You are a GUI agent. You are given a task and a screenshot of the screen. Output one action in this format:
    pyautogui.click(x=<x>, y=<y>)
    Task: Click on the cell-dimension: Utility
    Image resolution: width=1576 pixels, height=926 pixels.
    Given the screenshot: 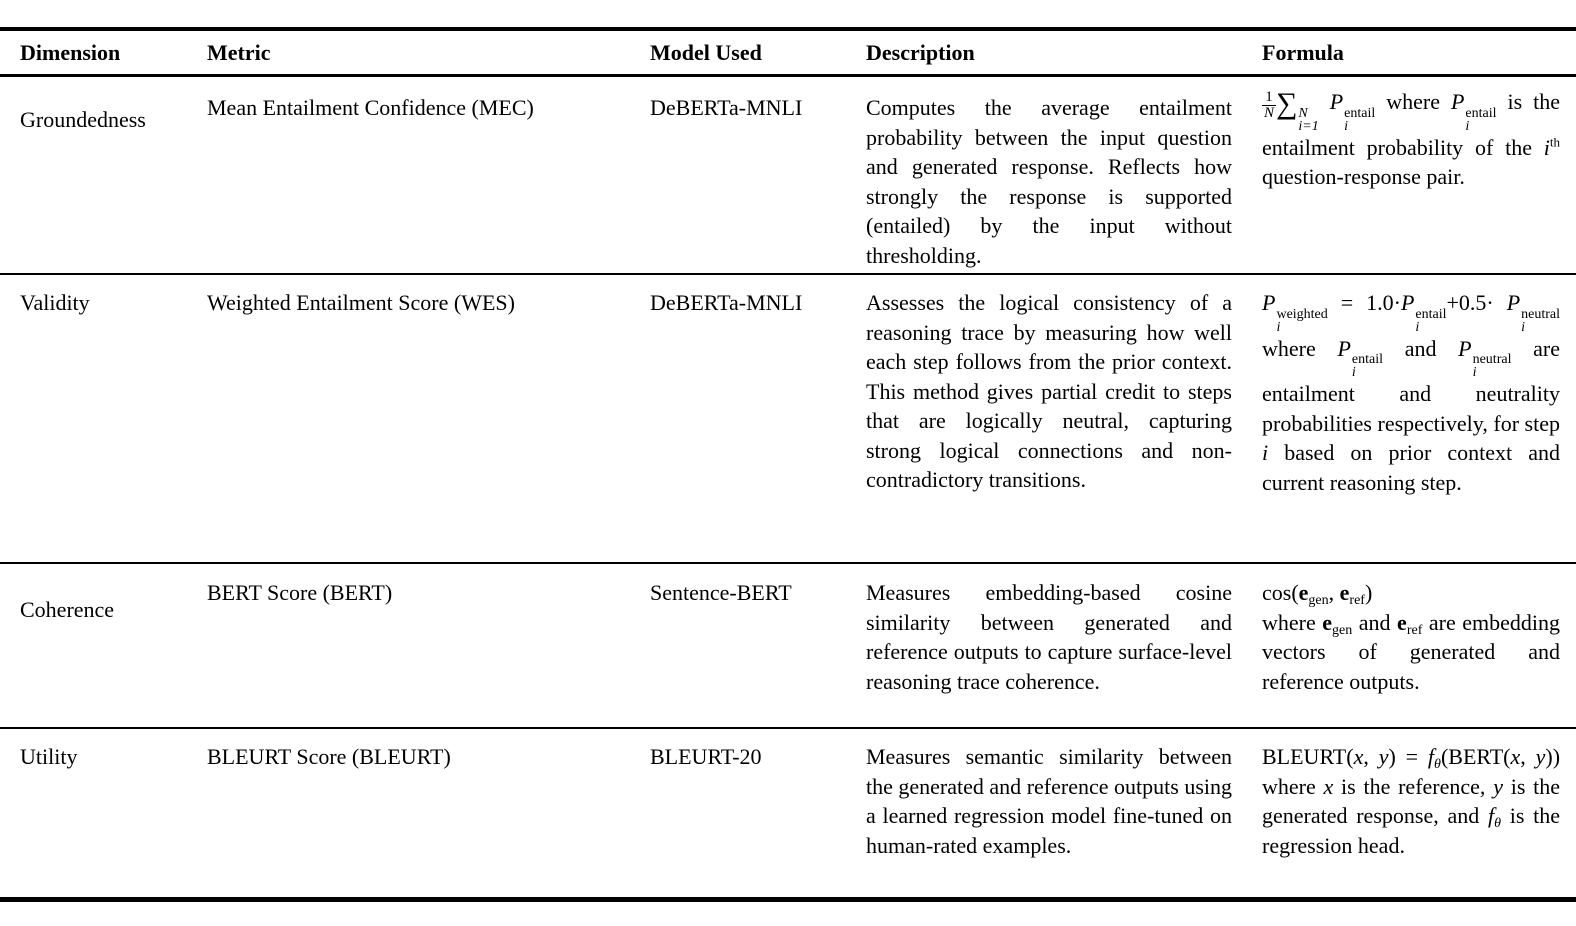 What is the action you would take?
    pyautogui.click(x=49, y=756)
    